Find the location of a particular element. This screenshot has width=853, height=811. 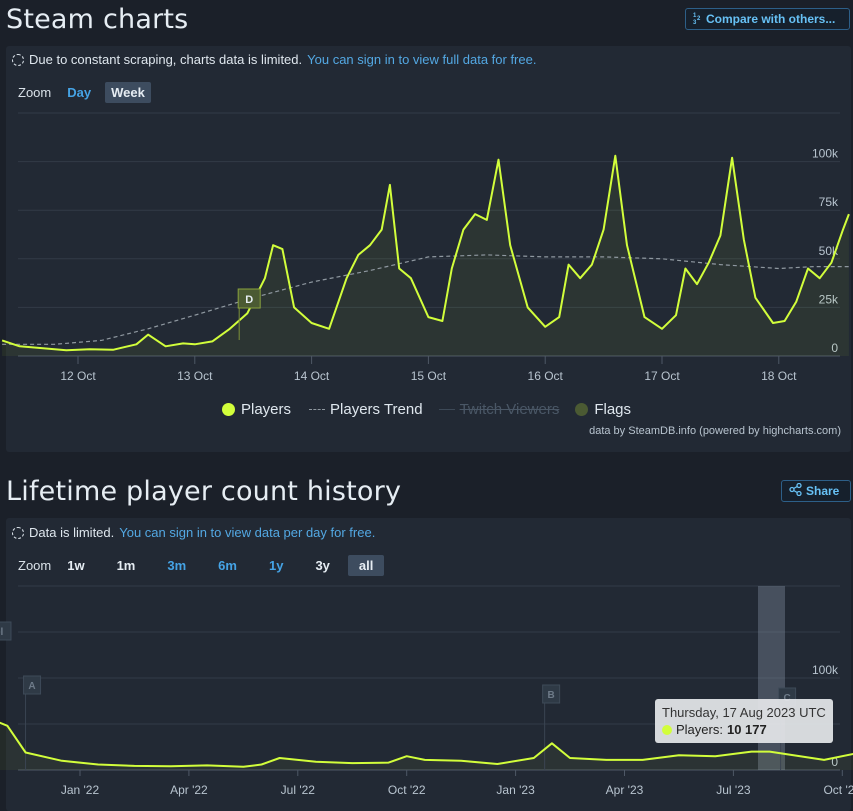

zoom-row: Zoom Day Week is located at coordinates (88, 92).